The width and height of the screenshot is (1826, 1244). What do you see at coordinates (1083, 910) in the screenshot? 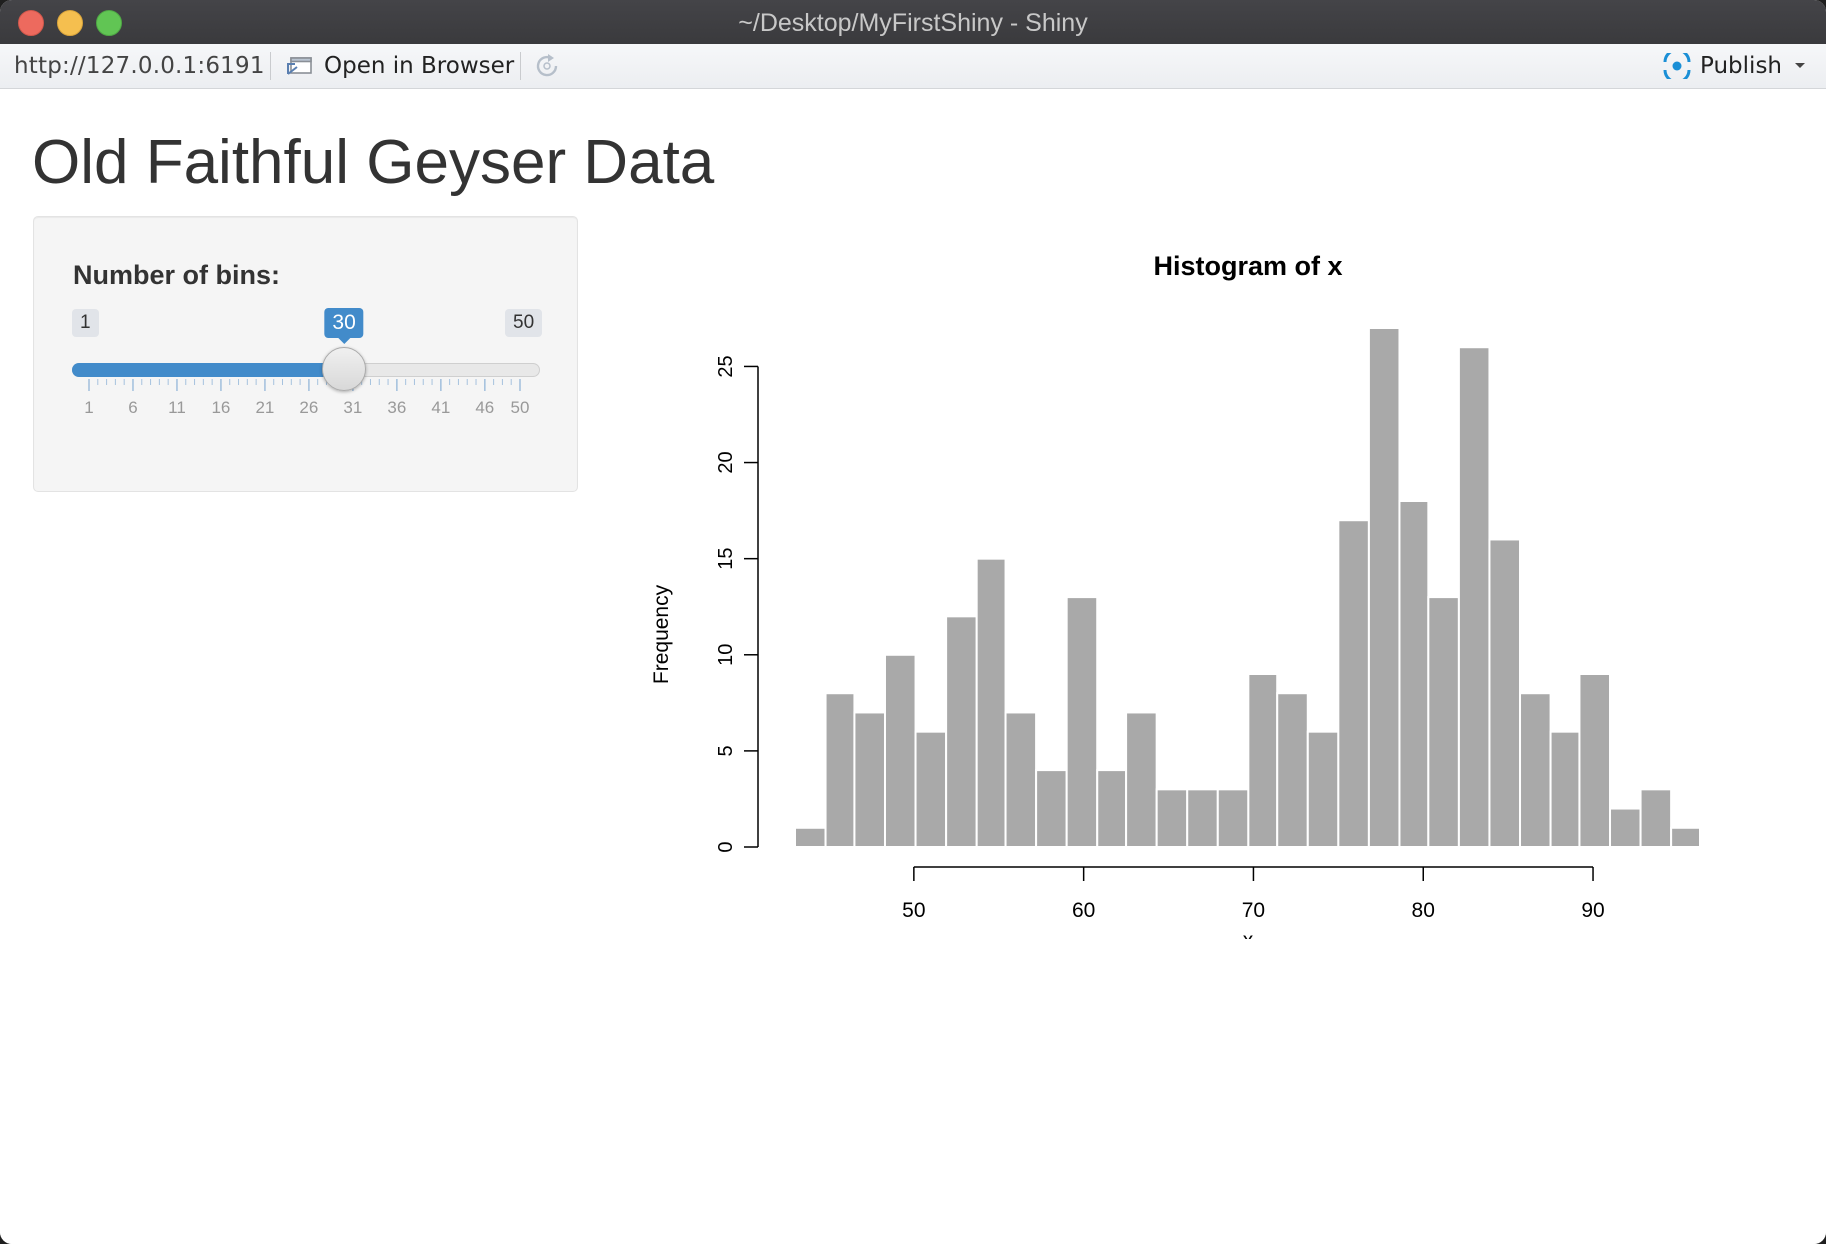
I see `x-tick-label: 60` at bounding box center [1083, 910].